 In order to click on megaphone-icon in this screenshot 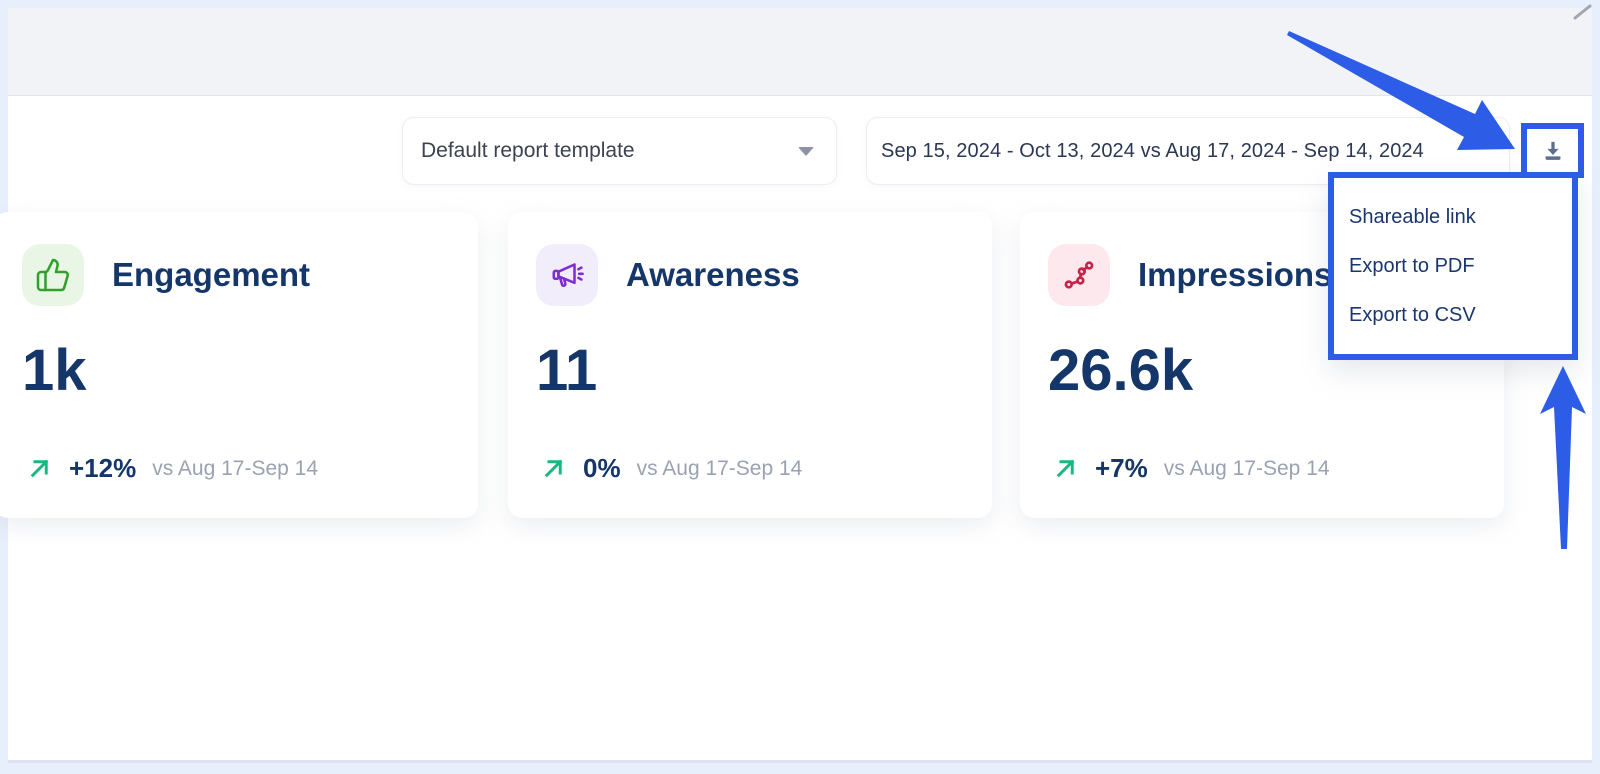, I will do `click(568, 275)`.